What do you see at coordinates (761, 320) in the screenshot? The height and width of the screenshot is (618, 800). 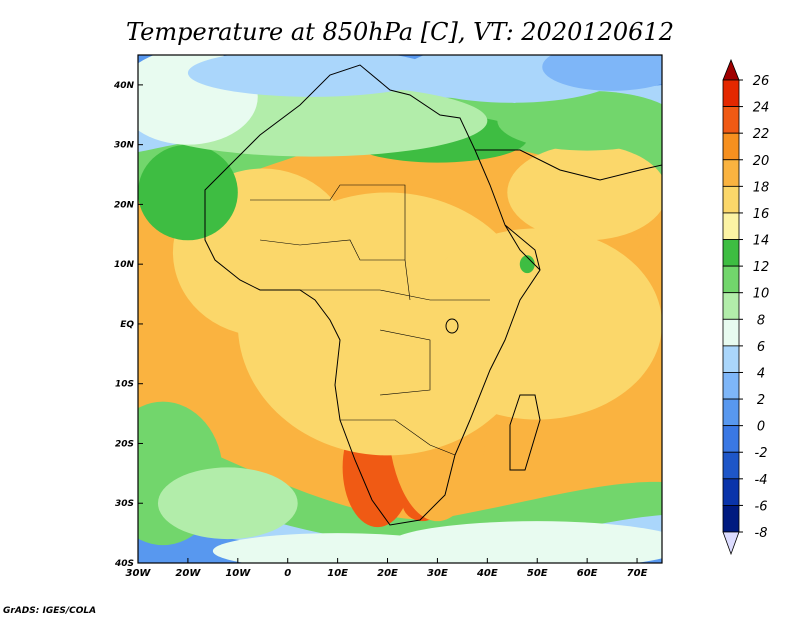 I see `colorbar-label: 8` at bounding box center [761, 320].